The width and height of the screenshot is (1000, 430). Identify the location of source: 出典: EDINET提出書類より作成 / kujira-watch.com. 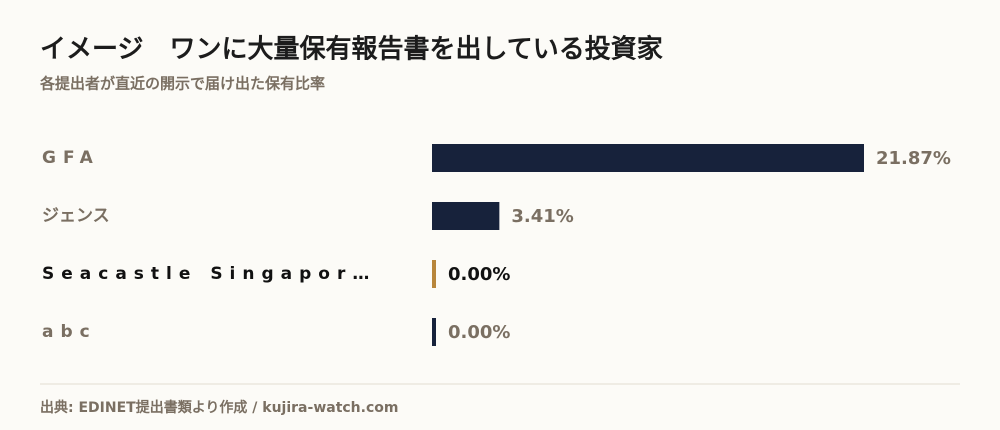
(219, 407).